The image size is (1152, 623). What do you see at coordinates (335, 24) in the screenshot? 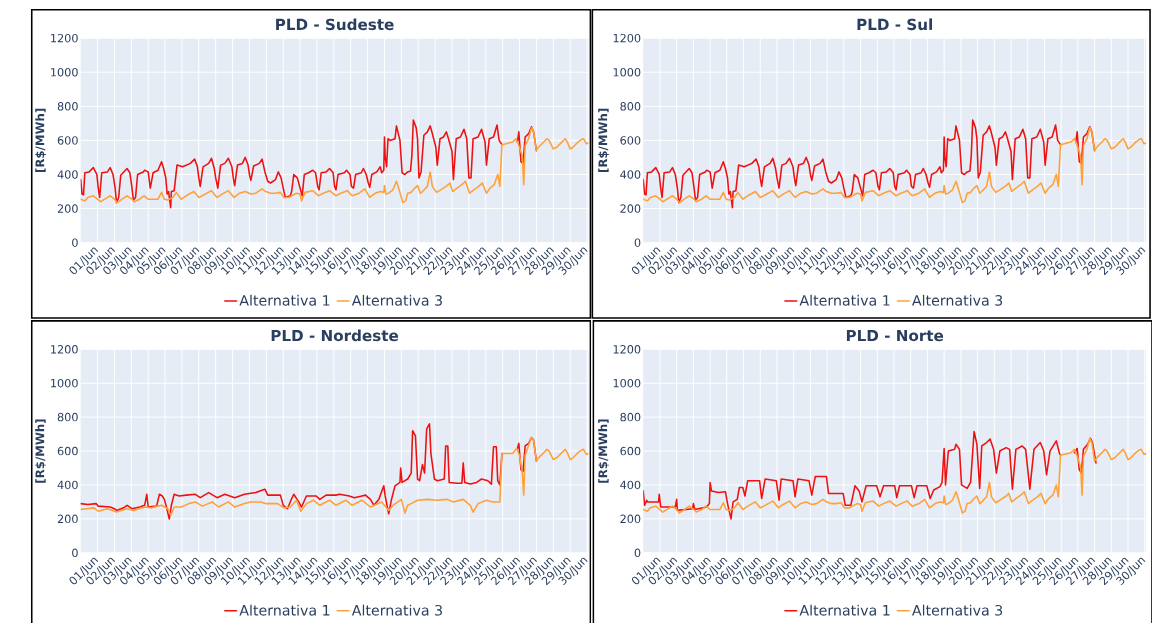
I see `chart-title: PLD - Sudeste` at bounding box center [335, 24].